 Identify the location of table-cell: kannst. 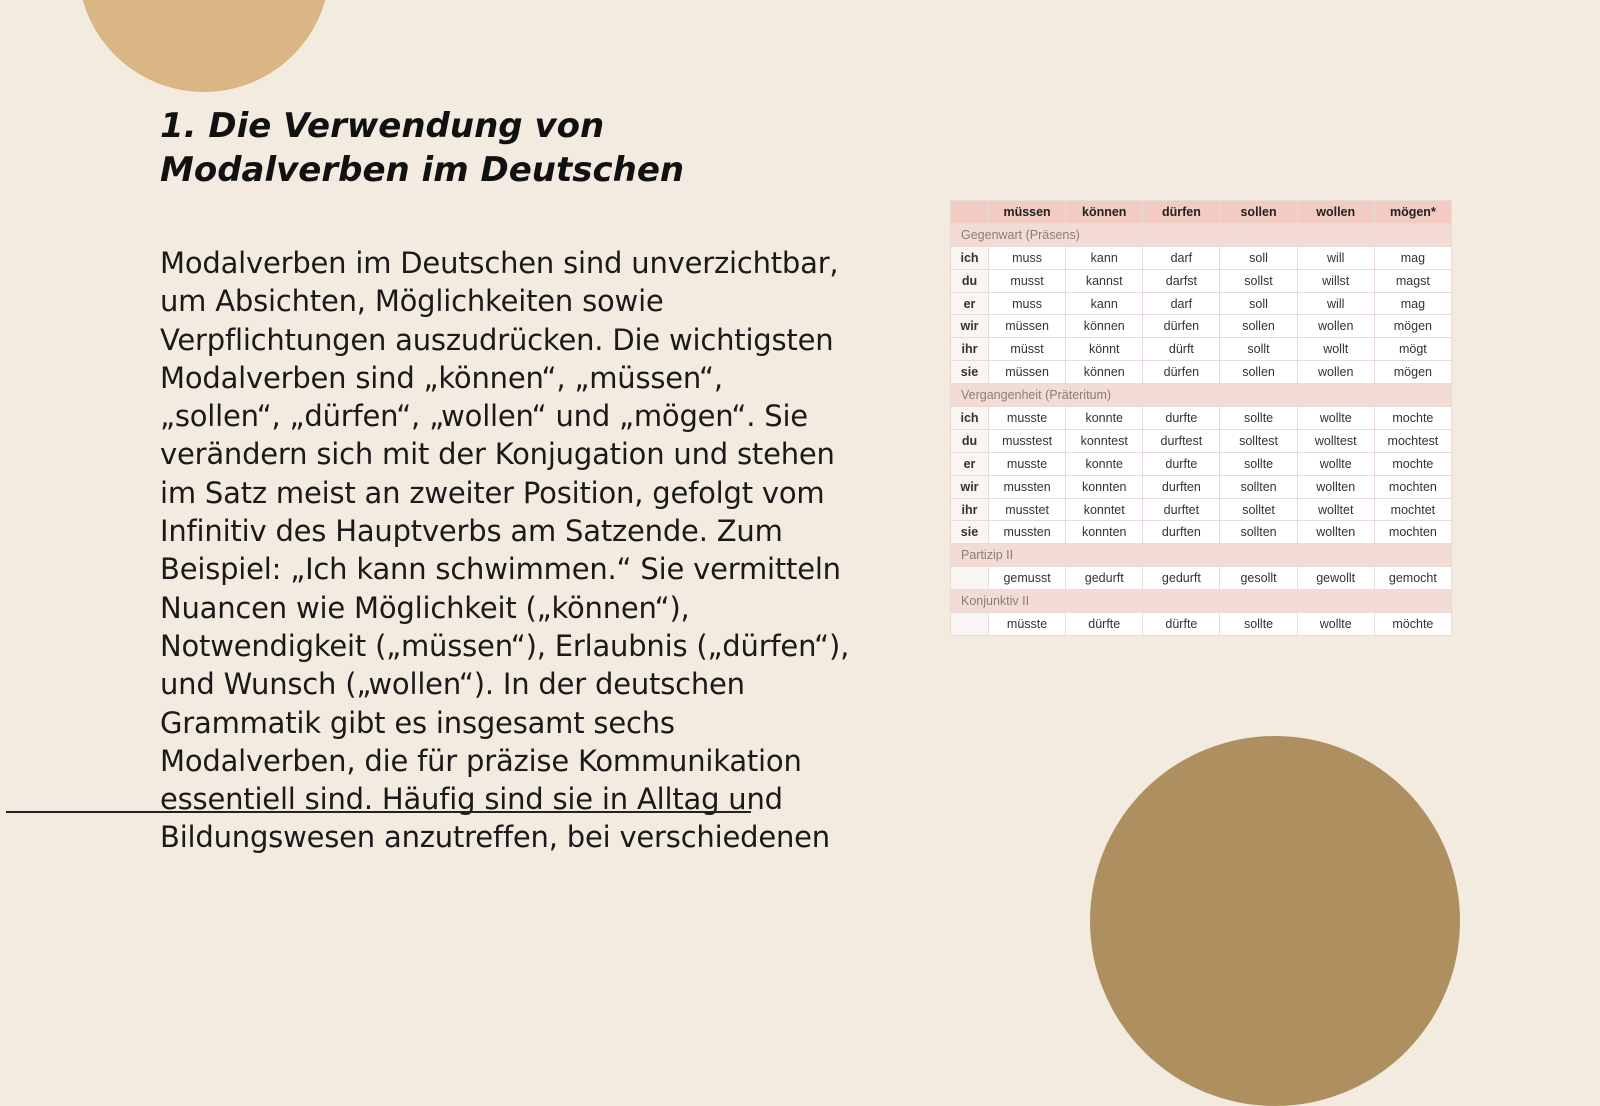
(1104, 280).